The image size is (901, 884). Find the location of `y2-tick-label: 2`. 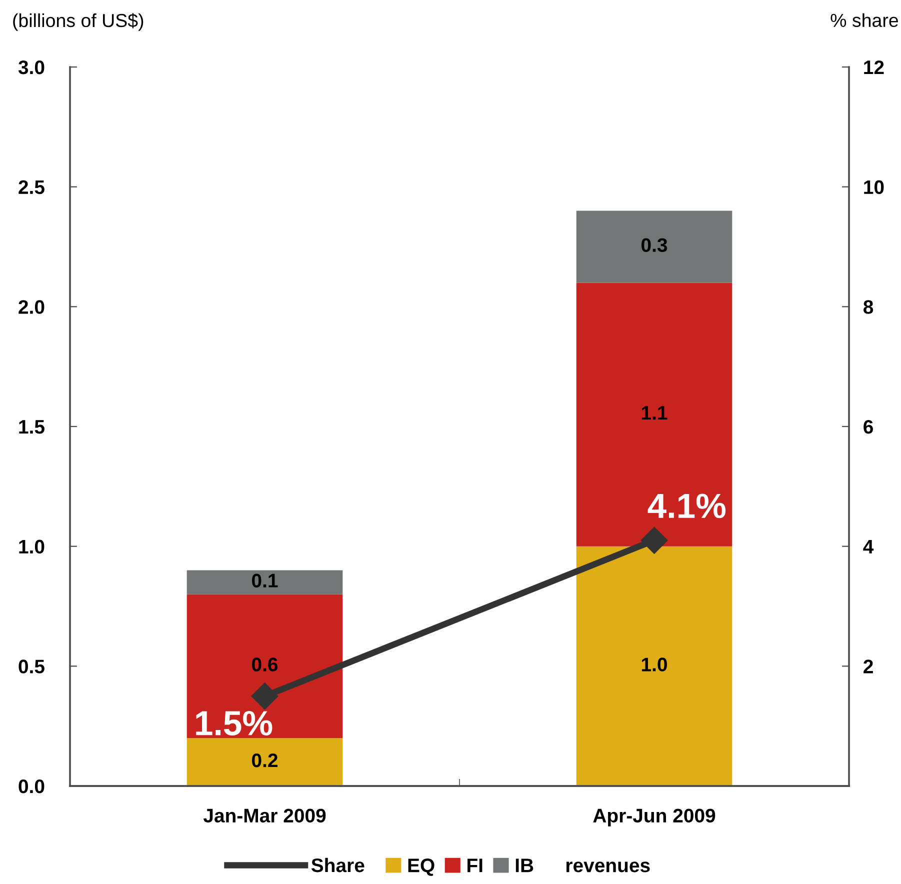

y2-tick-label: 2 is located at coordinates (868, 667).